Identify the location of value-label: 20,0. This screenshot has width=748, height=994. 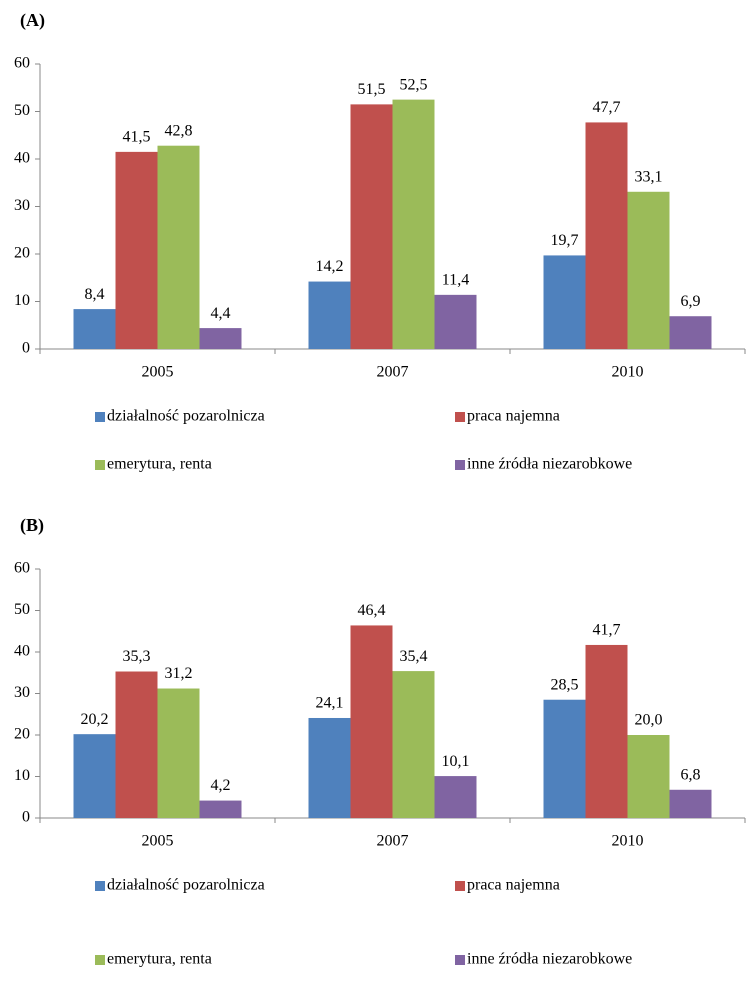
(649, 720).